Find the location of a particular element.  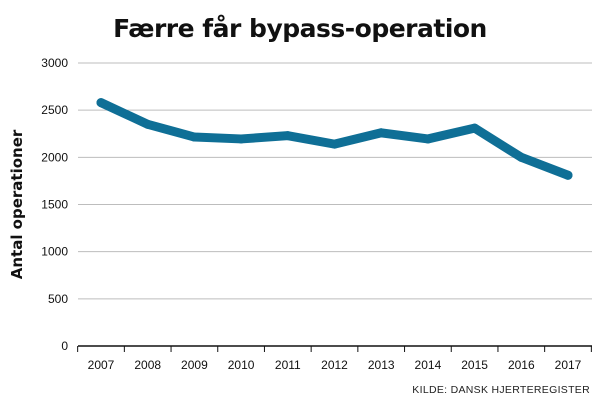

x-tick-label-2017: 2017 is located at coordinates (568, 365).